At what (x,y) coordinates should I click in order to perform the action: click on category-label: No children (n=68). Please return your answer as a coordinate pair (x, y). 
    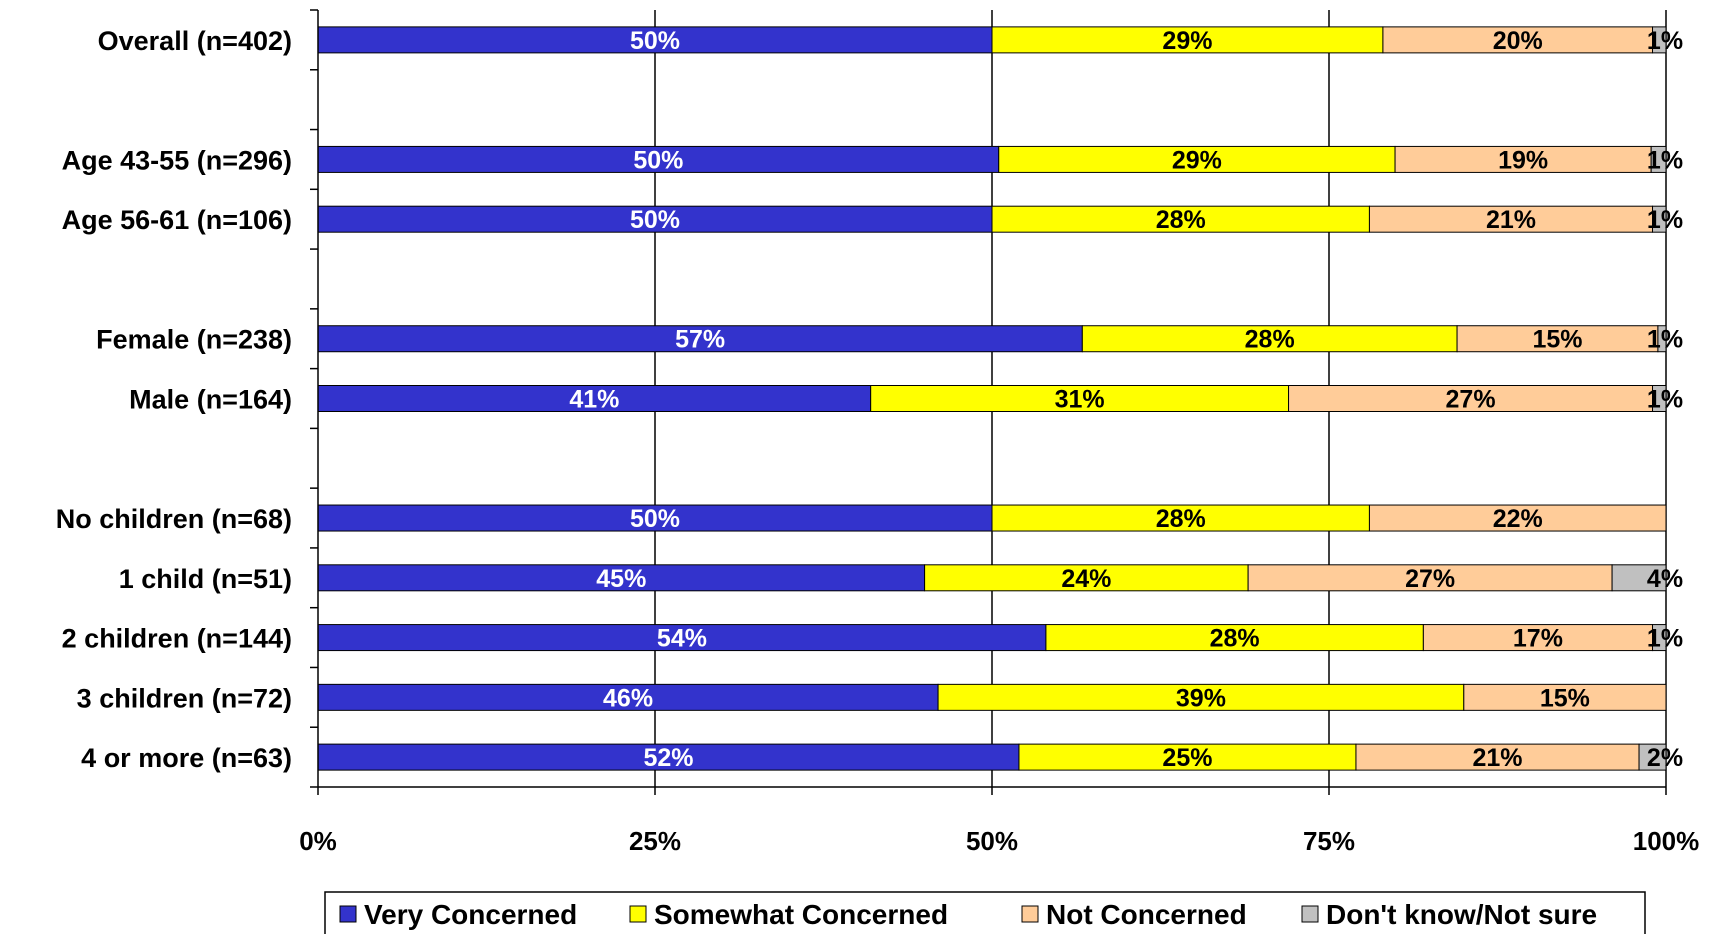
    Looking at the image, I should click on (174, 519).